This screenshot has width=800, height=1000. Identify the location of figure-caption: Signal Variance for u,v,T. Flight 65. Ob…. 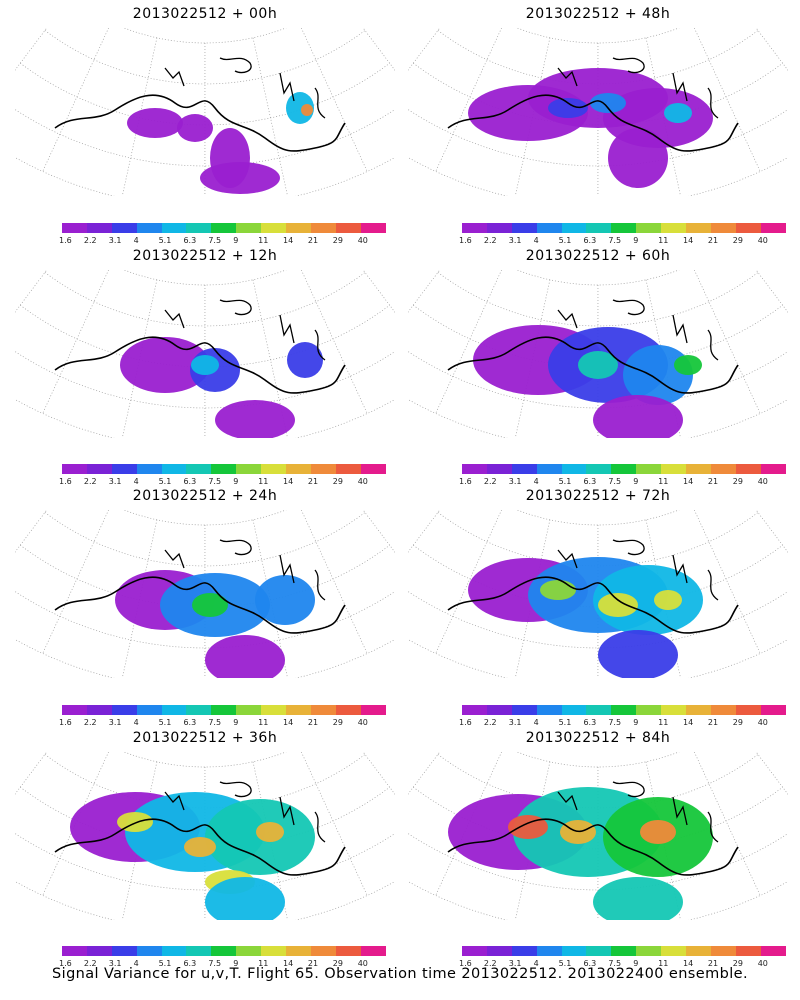
(400, 974).